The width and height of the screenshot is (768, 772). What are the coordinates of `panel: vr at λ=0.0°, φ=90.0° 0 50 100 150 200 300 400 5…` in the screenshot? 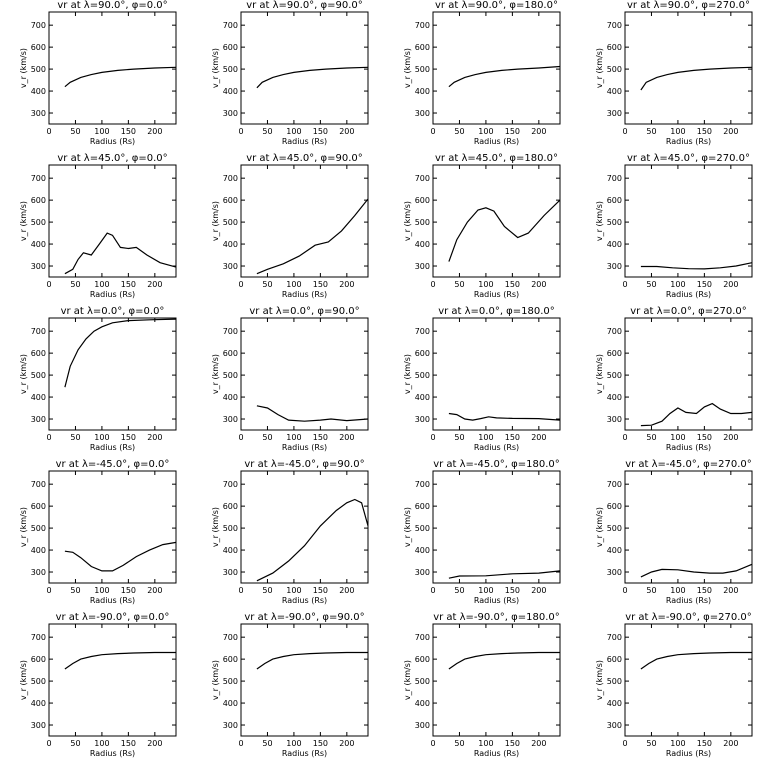 It's located at (290, 379).